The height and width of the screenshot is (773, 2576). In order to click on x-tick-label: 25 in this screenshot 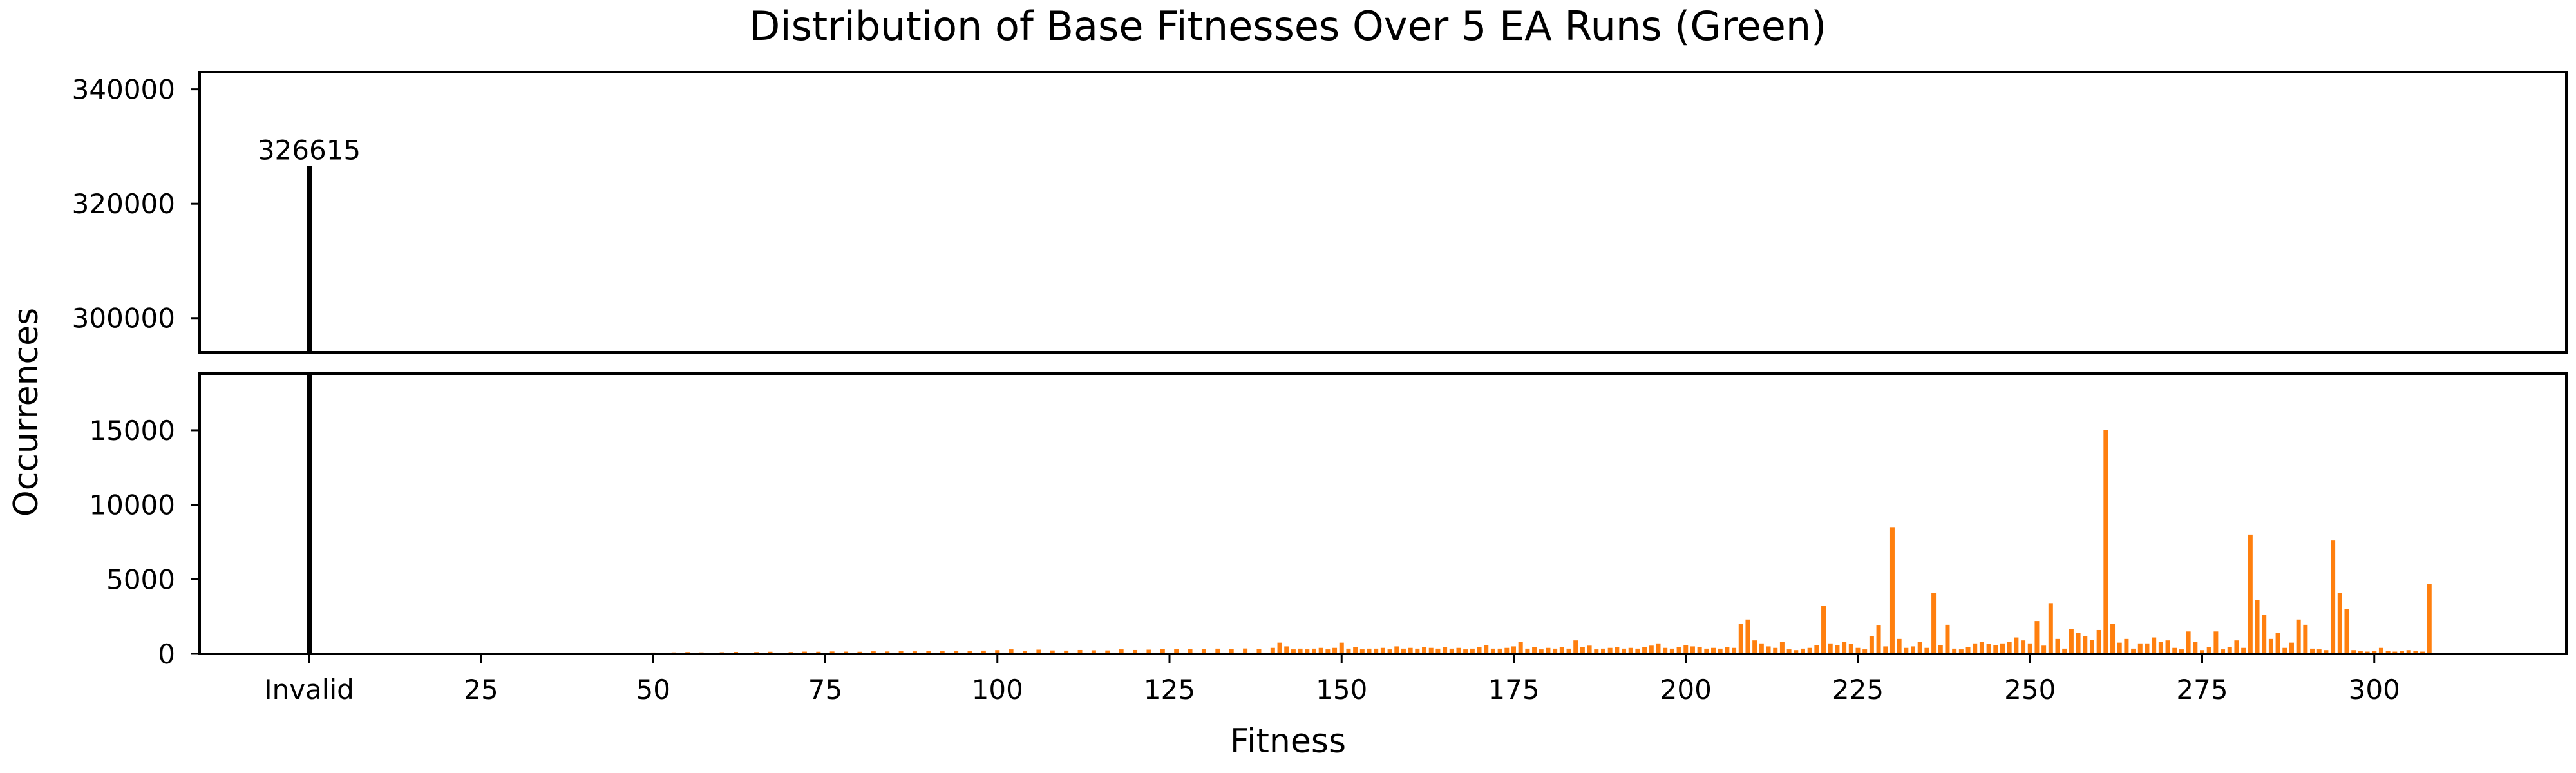, I will do `click(481, 689)`.